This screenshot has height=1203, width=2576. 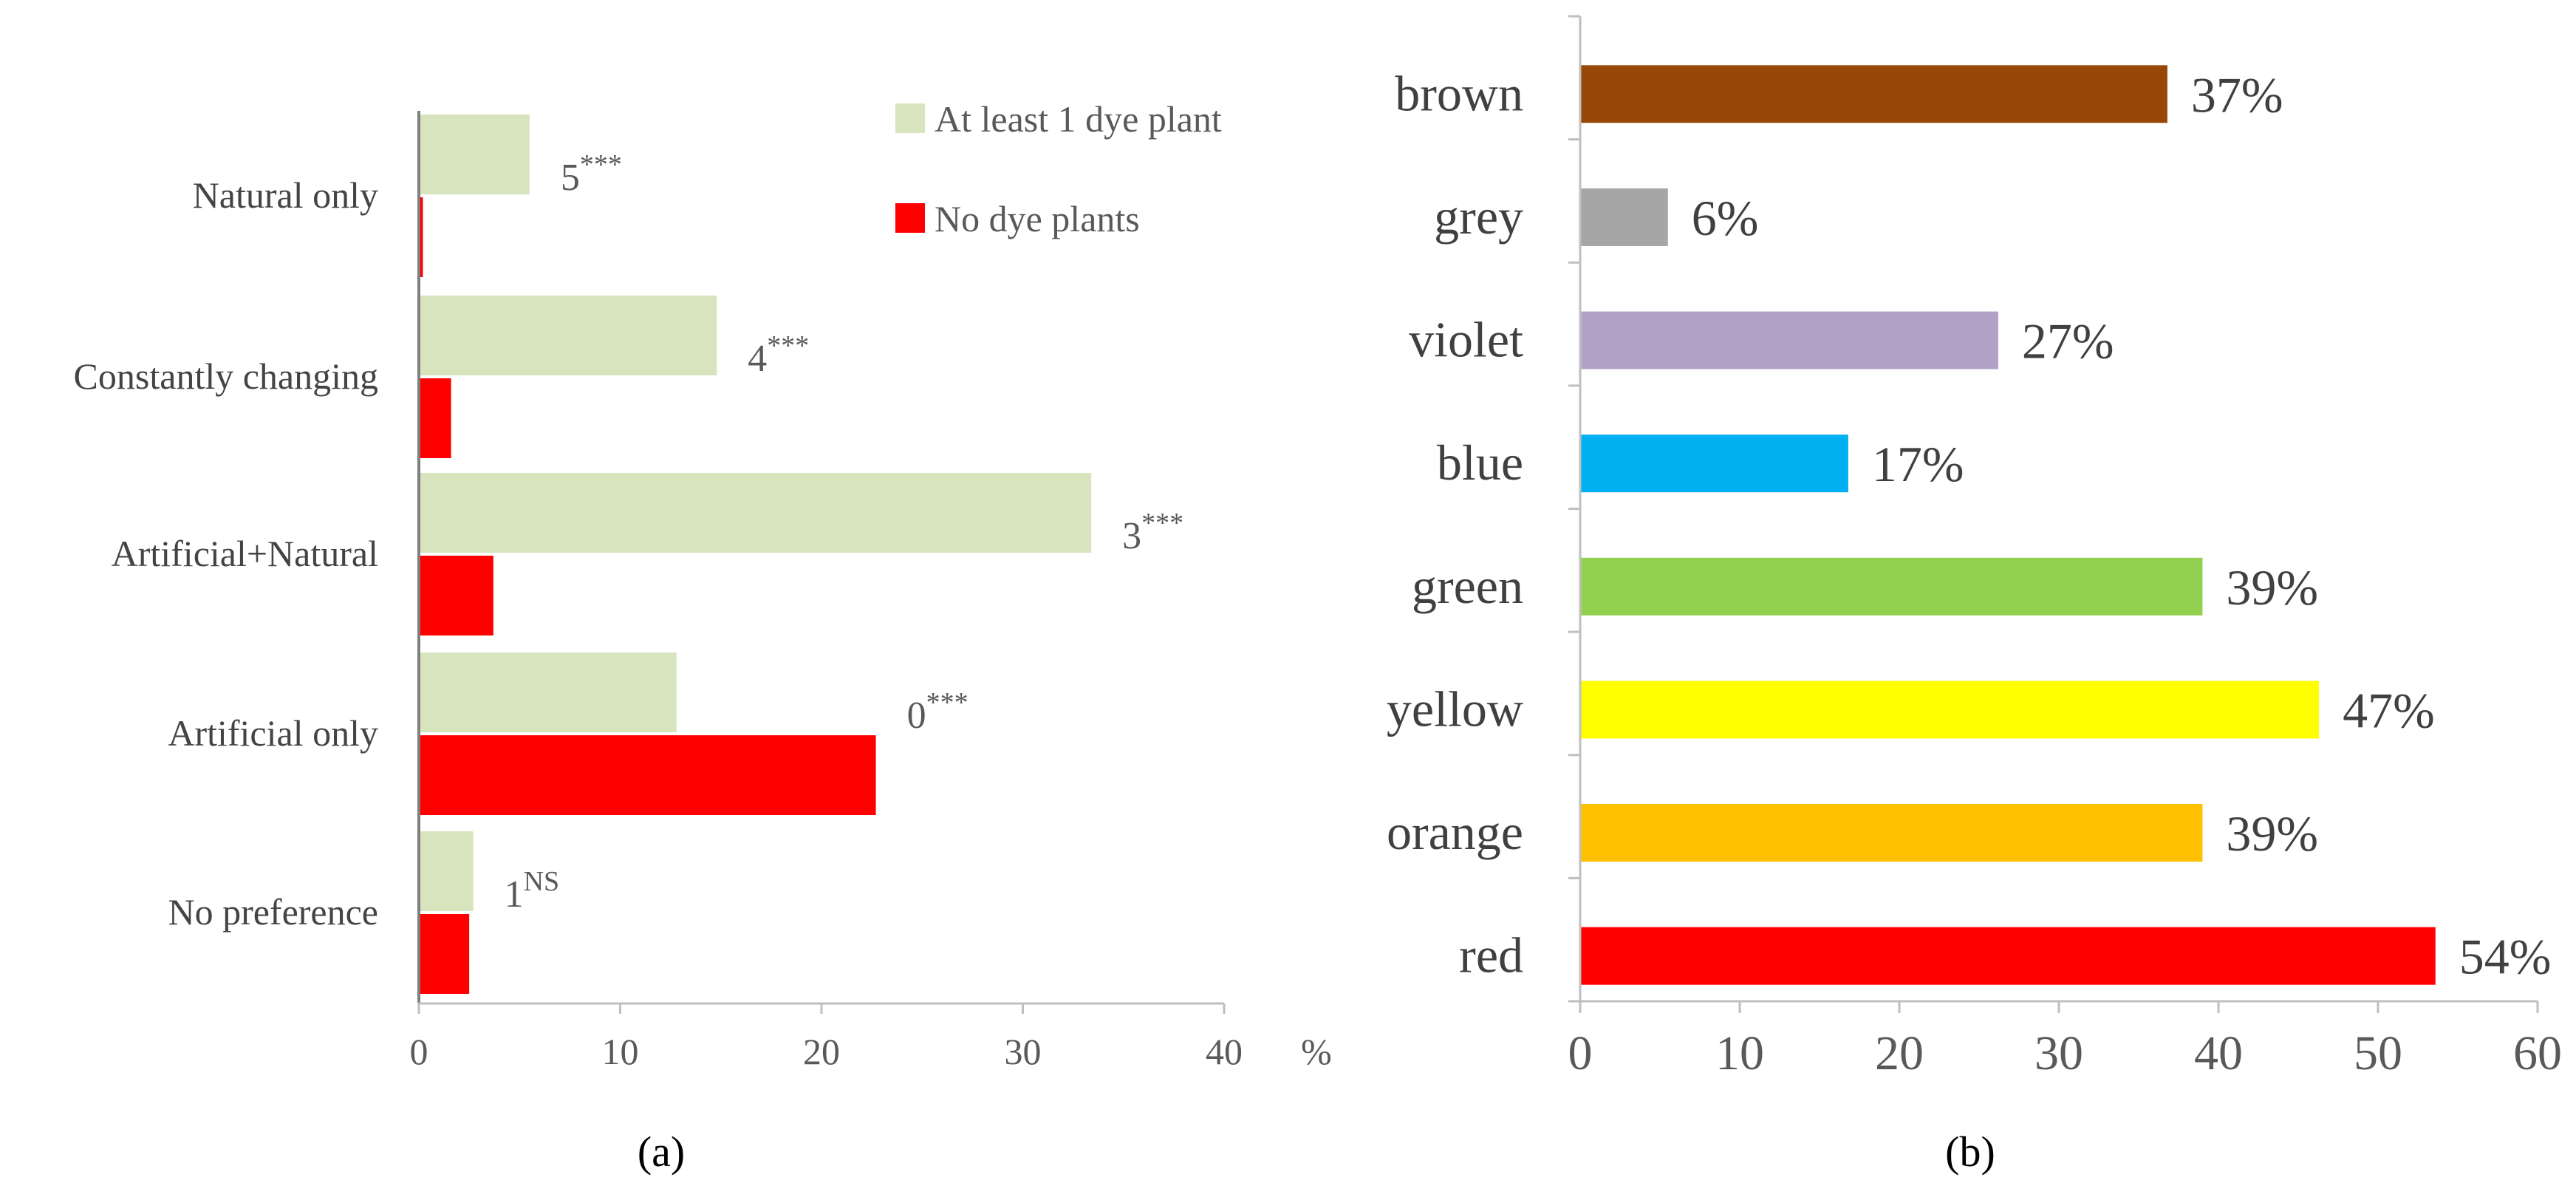 What do you see at coordinates (1316, 1051) in the screenshot?
I see `panel-a-x-axis-label: %` at bounding box center [1316, 1051].